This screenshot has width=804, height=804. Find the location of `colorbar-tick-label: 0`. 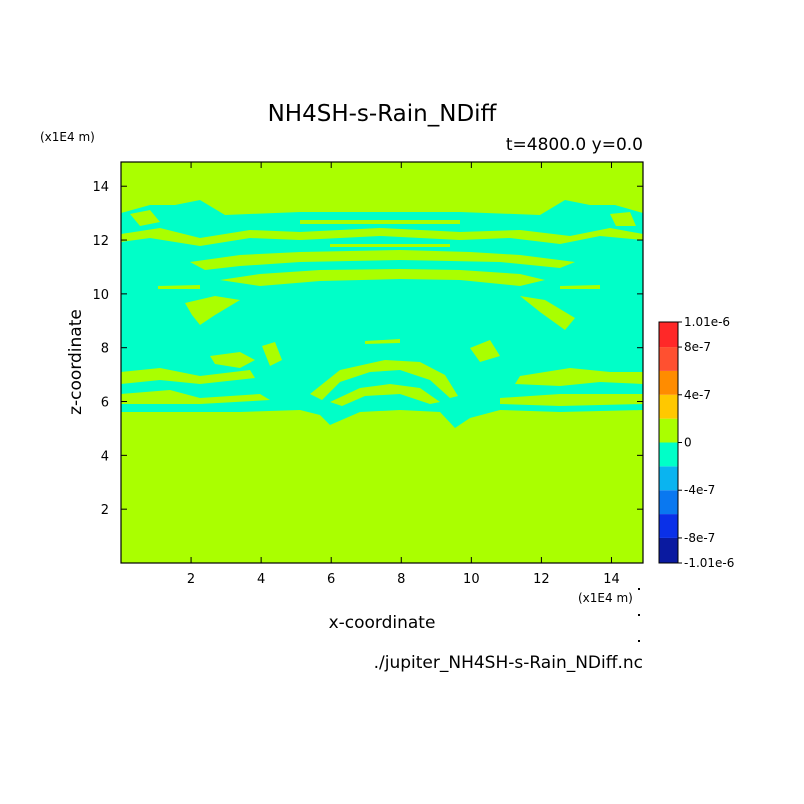

colorbar-tick-label: 0 is located at coordinates (688, 443).